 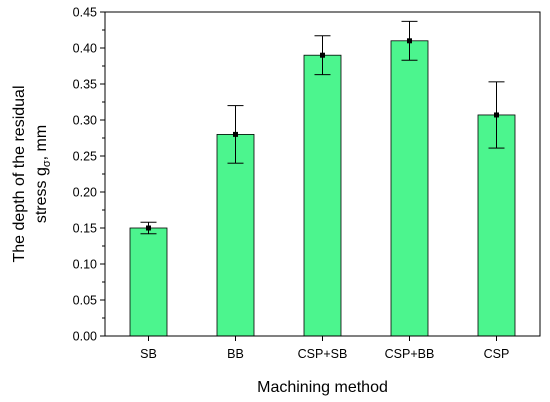 What do you see at coordinates (47, 163) in the screenshot?
I see `y-title-subscript: σ` at bounding box center [47, 163].